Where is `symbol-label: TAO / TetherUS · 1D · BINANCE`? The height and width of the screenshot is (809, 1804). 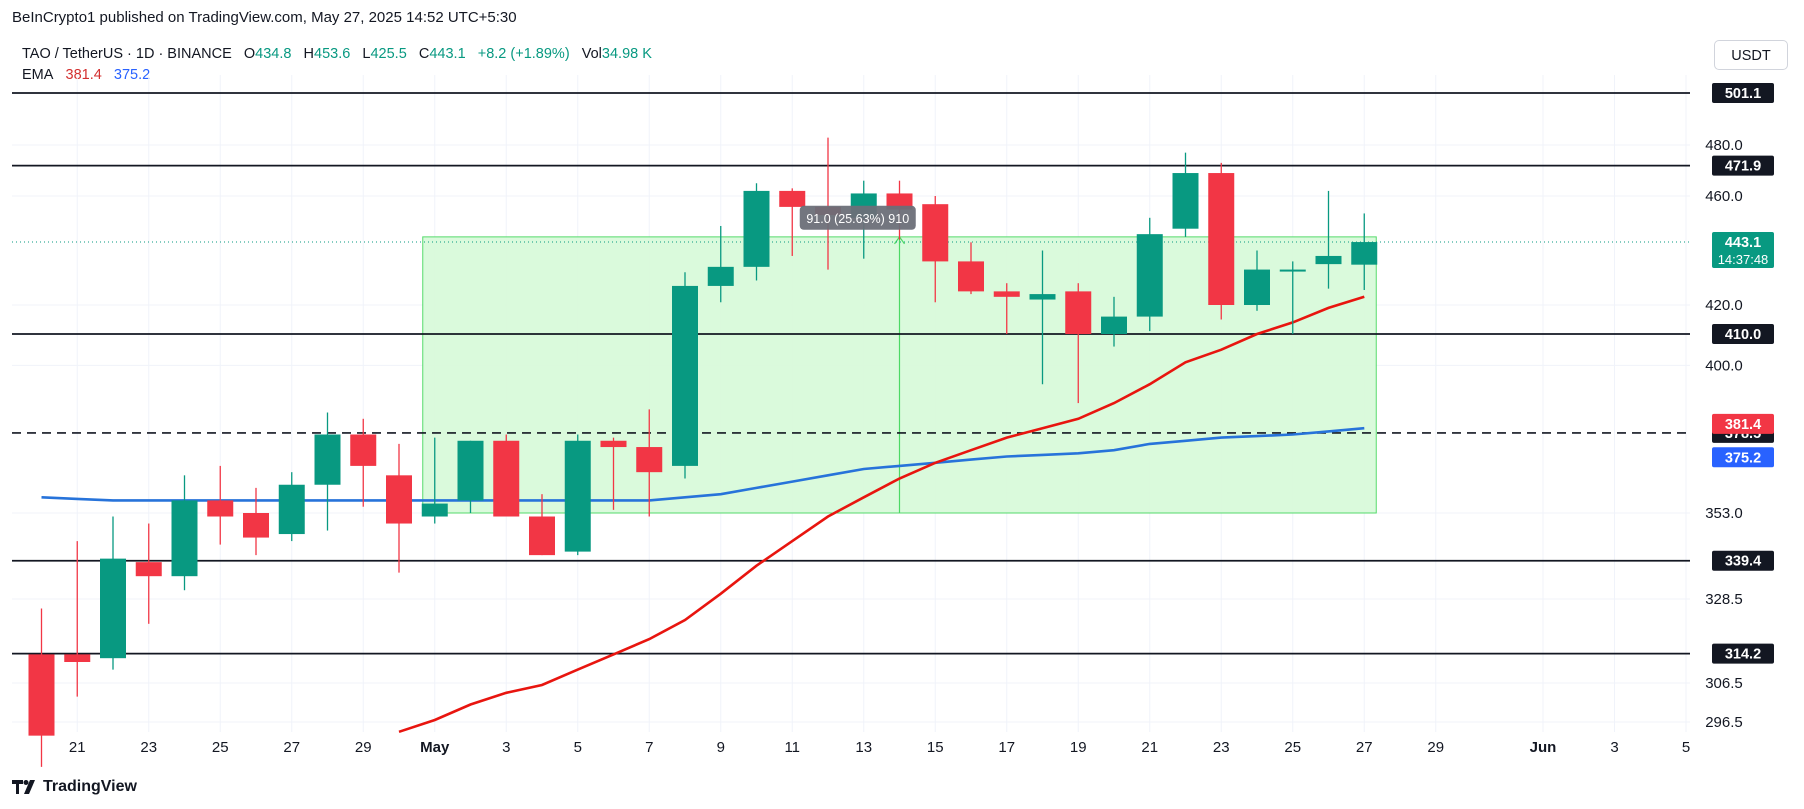
symbol-label: TAO / TetherUS · 1D · BINANCE is located at coordinates (127, 54).